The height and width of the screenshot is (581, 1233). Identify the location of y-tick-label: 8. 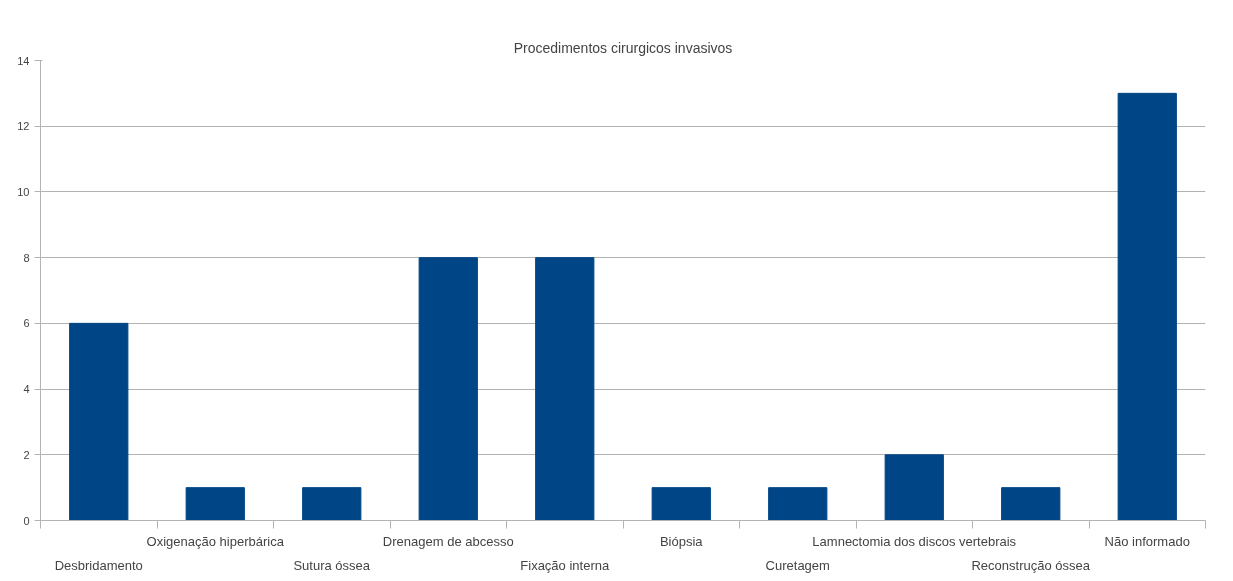
(26, 257).